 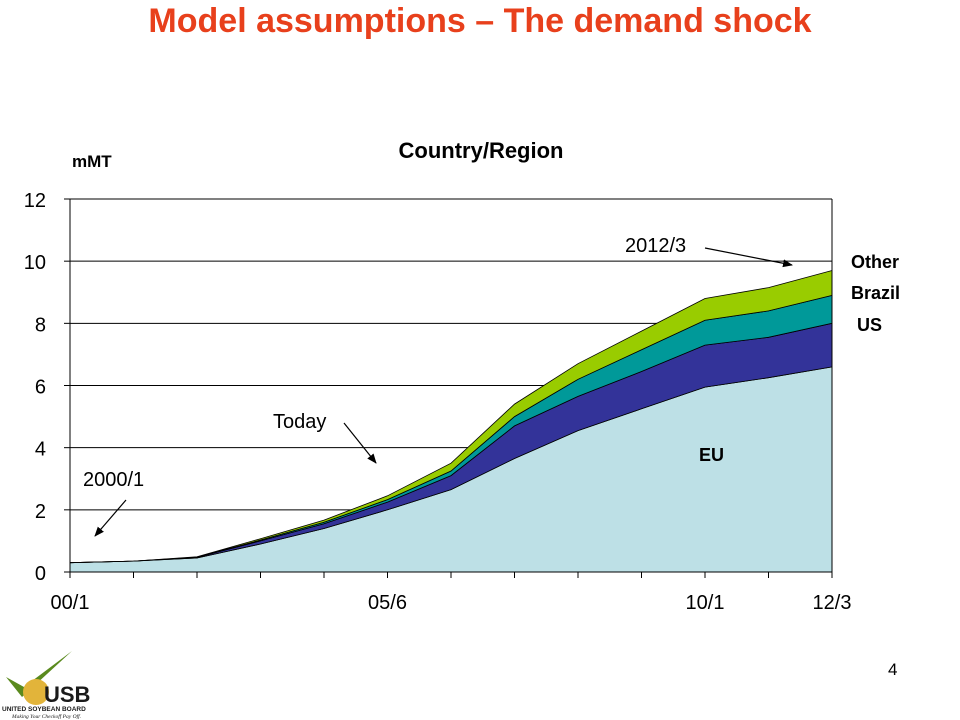 I want to click on logo-circle-icon, so click(x=36, y=692).